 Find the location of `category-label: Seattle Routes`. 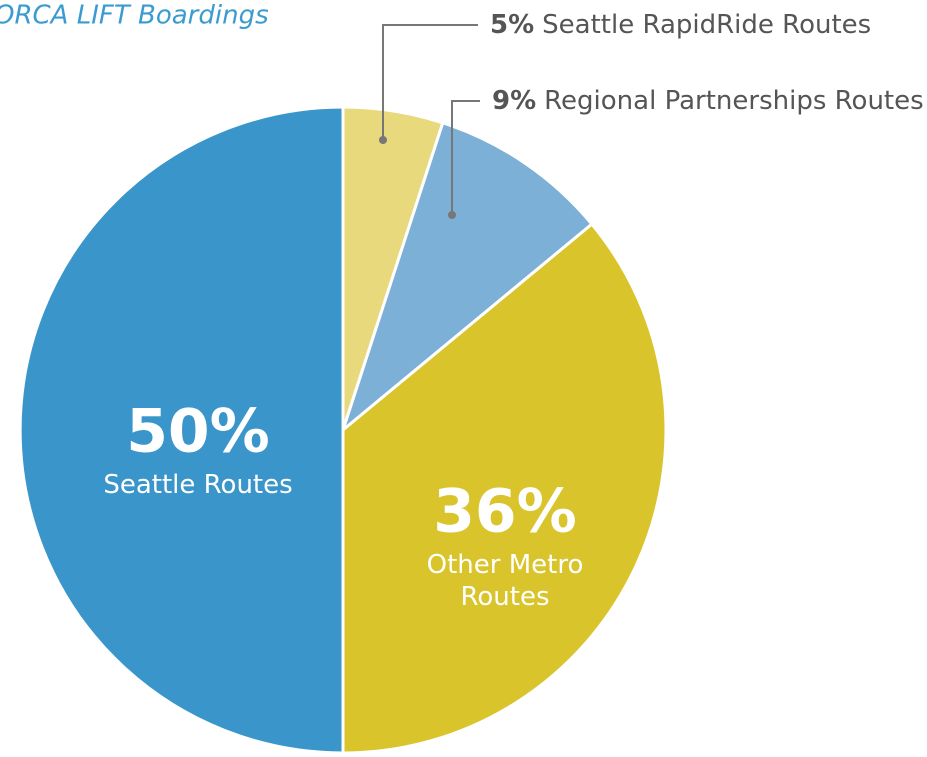

category-label: Seattle Routes is located at coordinates (197, 485).